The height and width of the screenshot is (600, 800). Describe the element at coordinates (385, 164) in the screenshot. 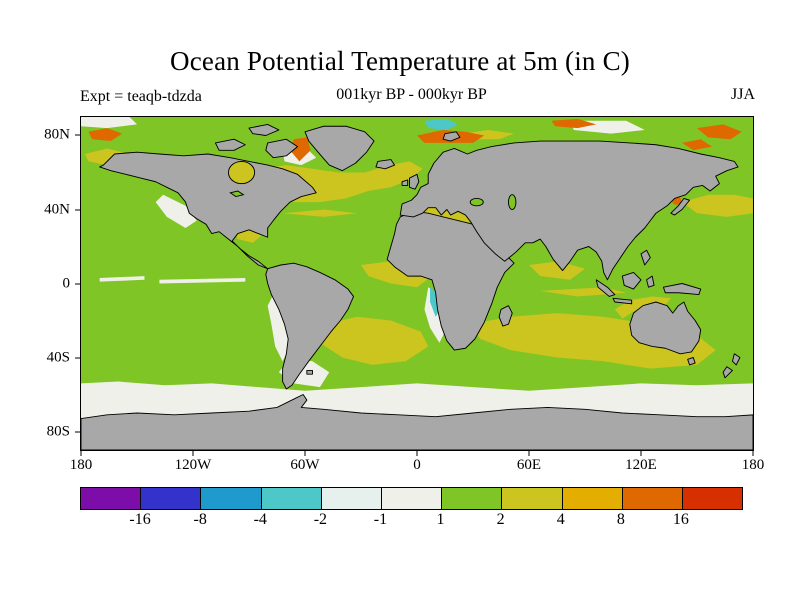

I see `iceland` at that location.